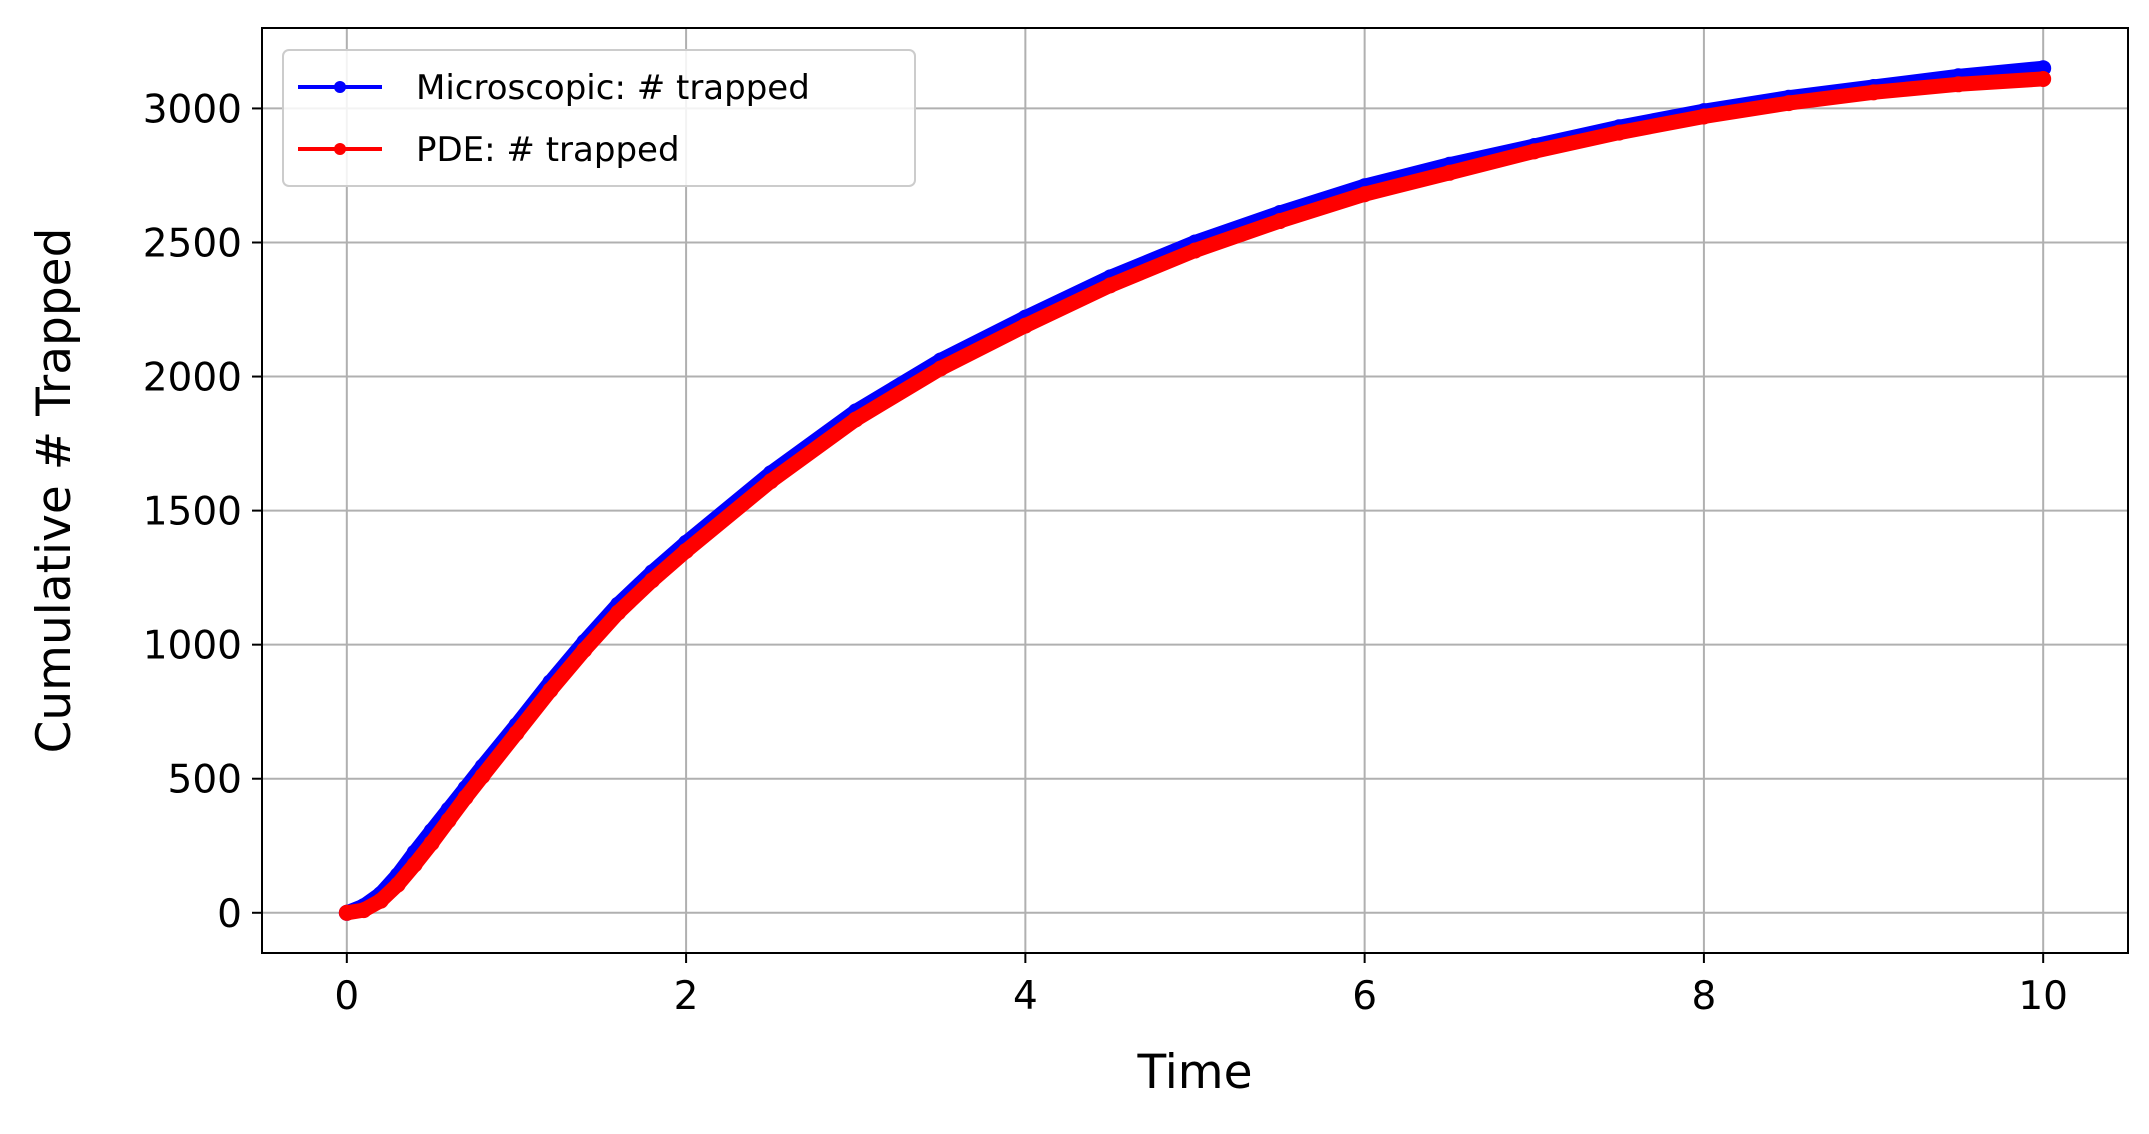 Image resolution: width=2149 pixels, height=1134 pixels. Describe the element at coordinates (340, 87) in the screenshot. I see `legend-marker-microscopic` at that location.